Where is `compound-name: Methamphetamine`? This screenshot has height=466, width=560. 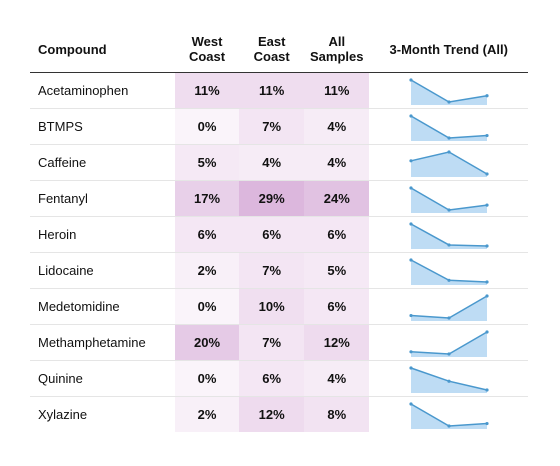
compound-name: Methamphetamine is located at coordinates (102, 342).